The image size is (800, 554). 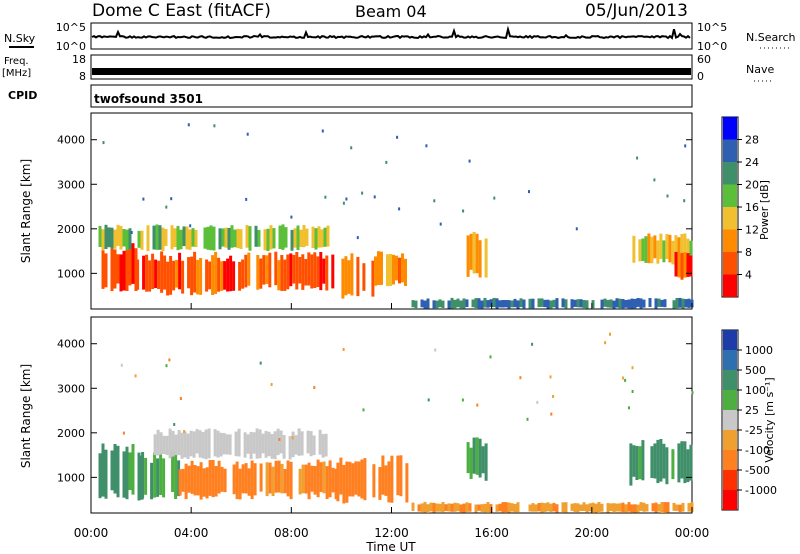 What do you see at coordinates (748, 252) in the screenshot?
I see `colorbar-tick-label: 8` at bounding box center [748, 252].